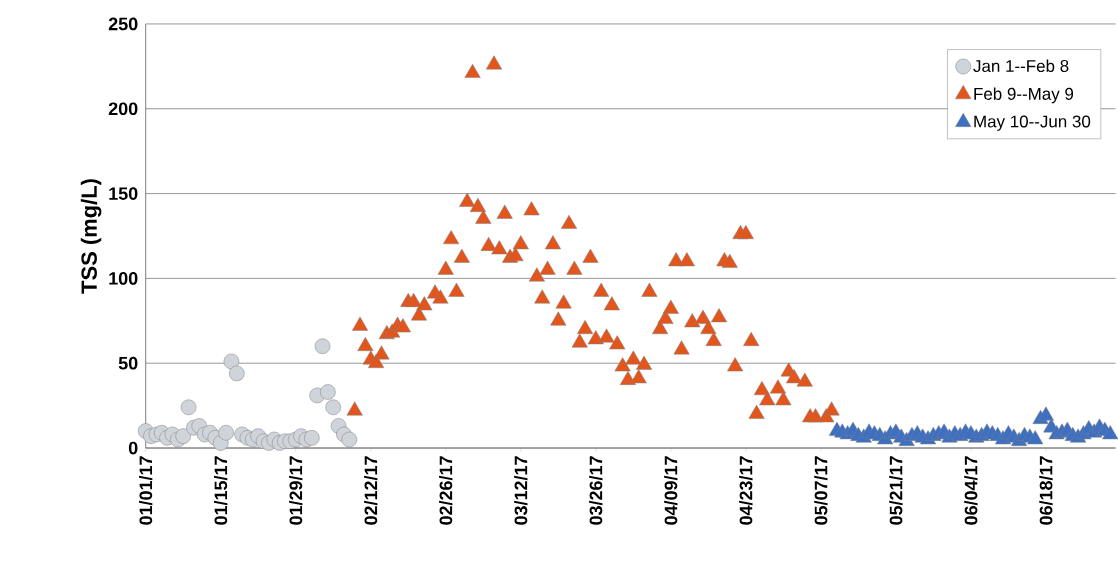  I want to click on x-tick-label: 06/18/17, so click(1046, 490).